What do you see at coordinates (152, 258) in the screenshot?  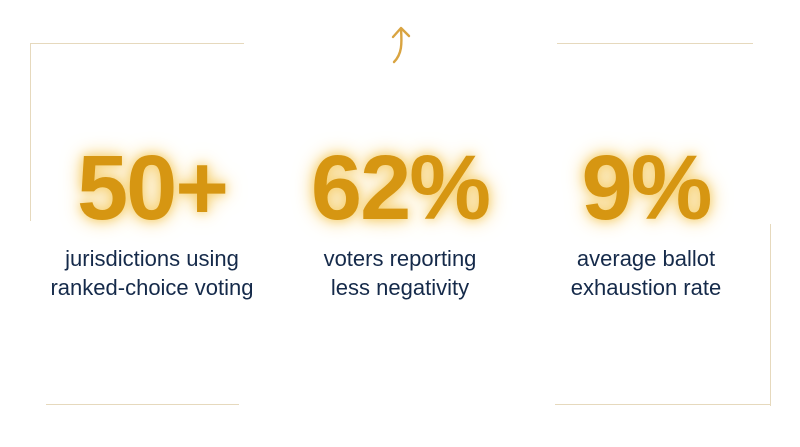 I see `stat-label-line-1: jurisdictions using` at bounding box center [152, 258].